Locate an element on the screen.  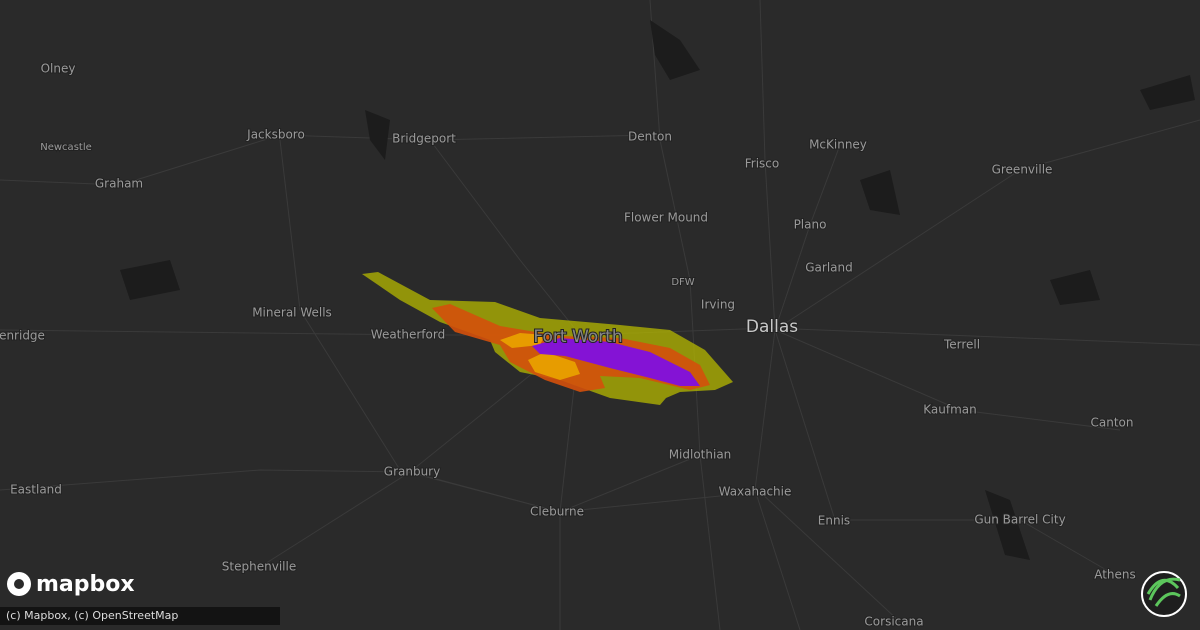
badge-mark is located at coordinates (1163, 592).